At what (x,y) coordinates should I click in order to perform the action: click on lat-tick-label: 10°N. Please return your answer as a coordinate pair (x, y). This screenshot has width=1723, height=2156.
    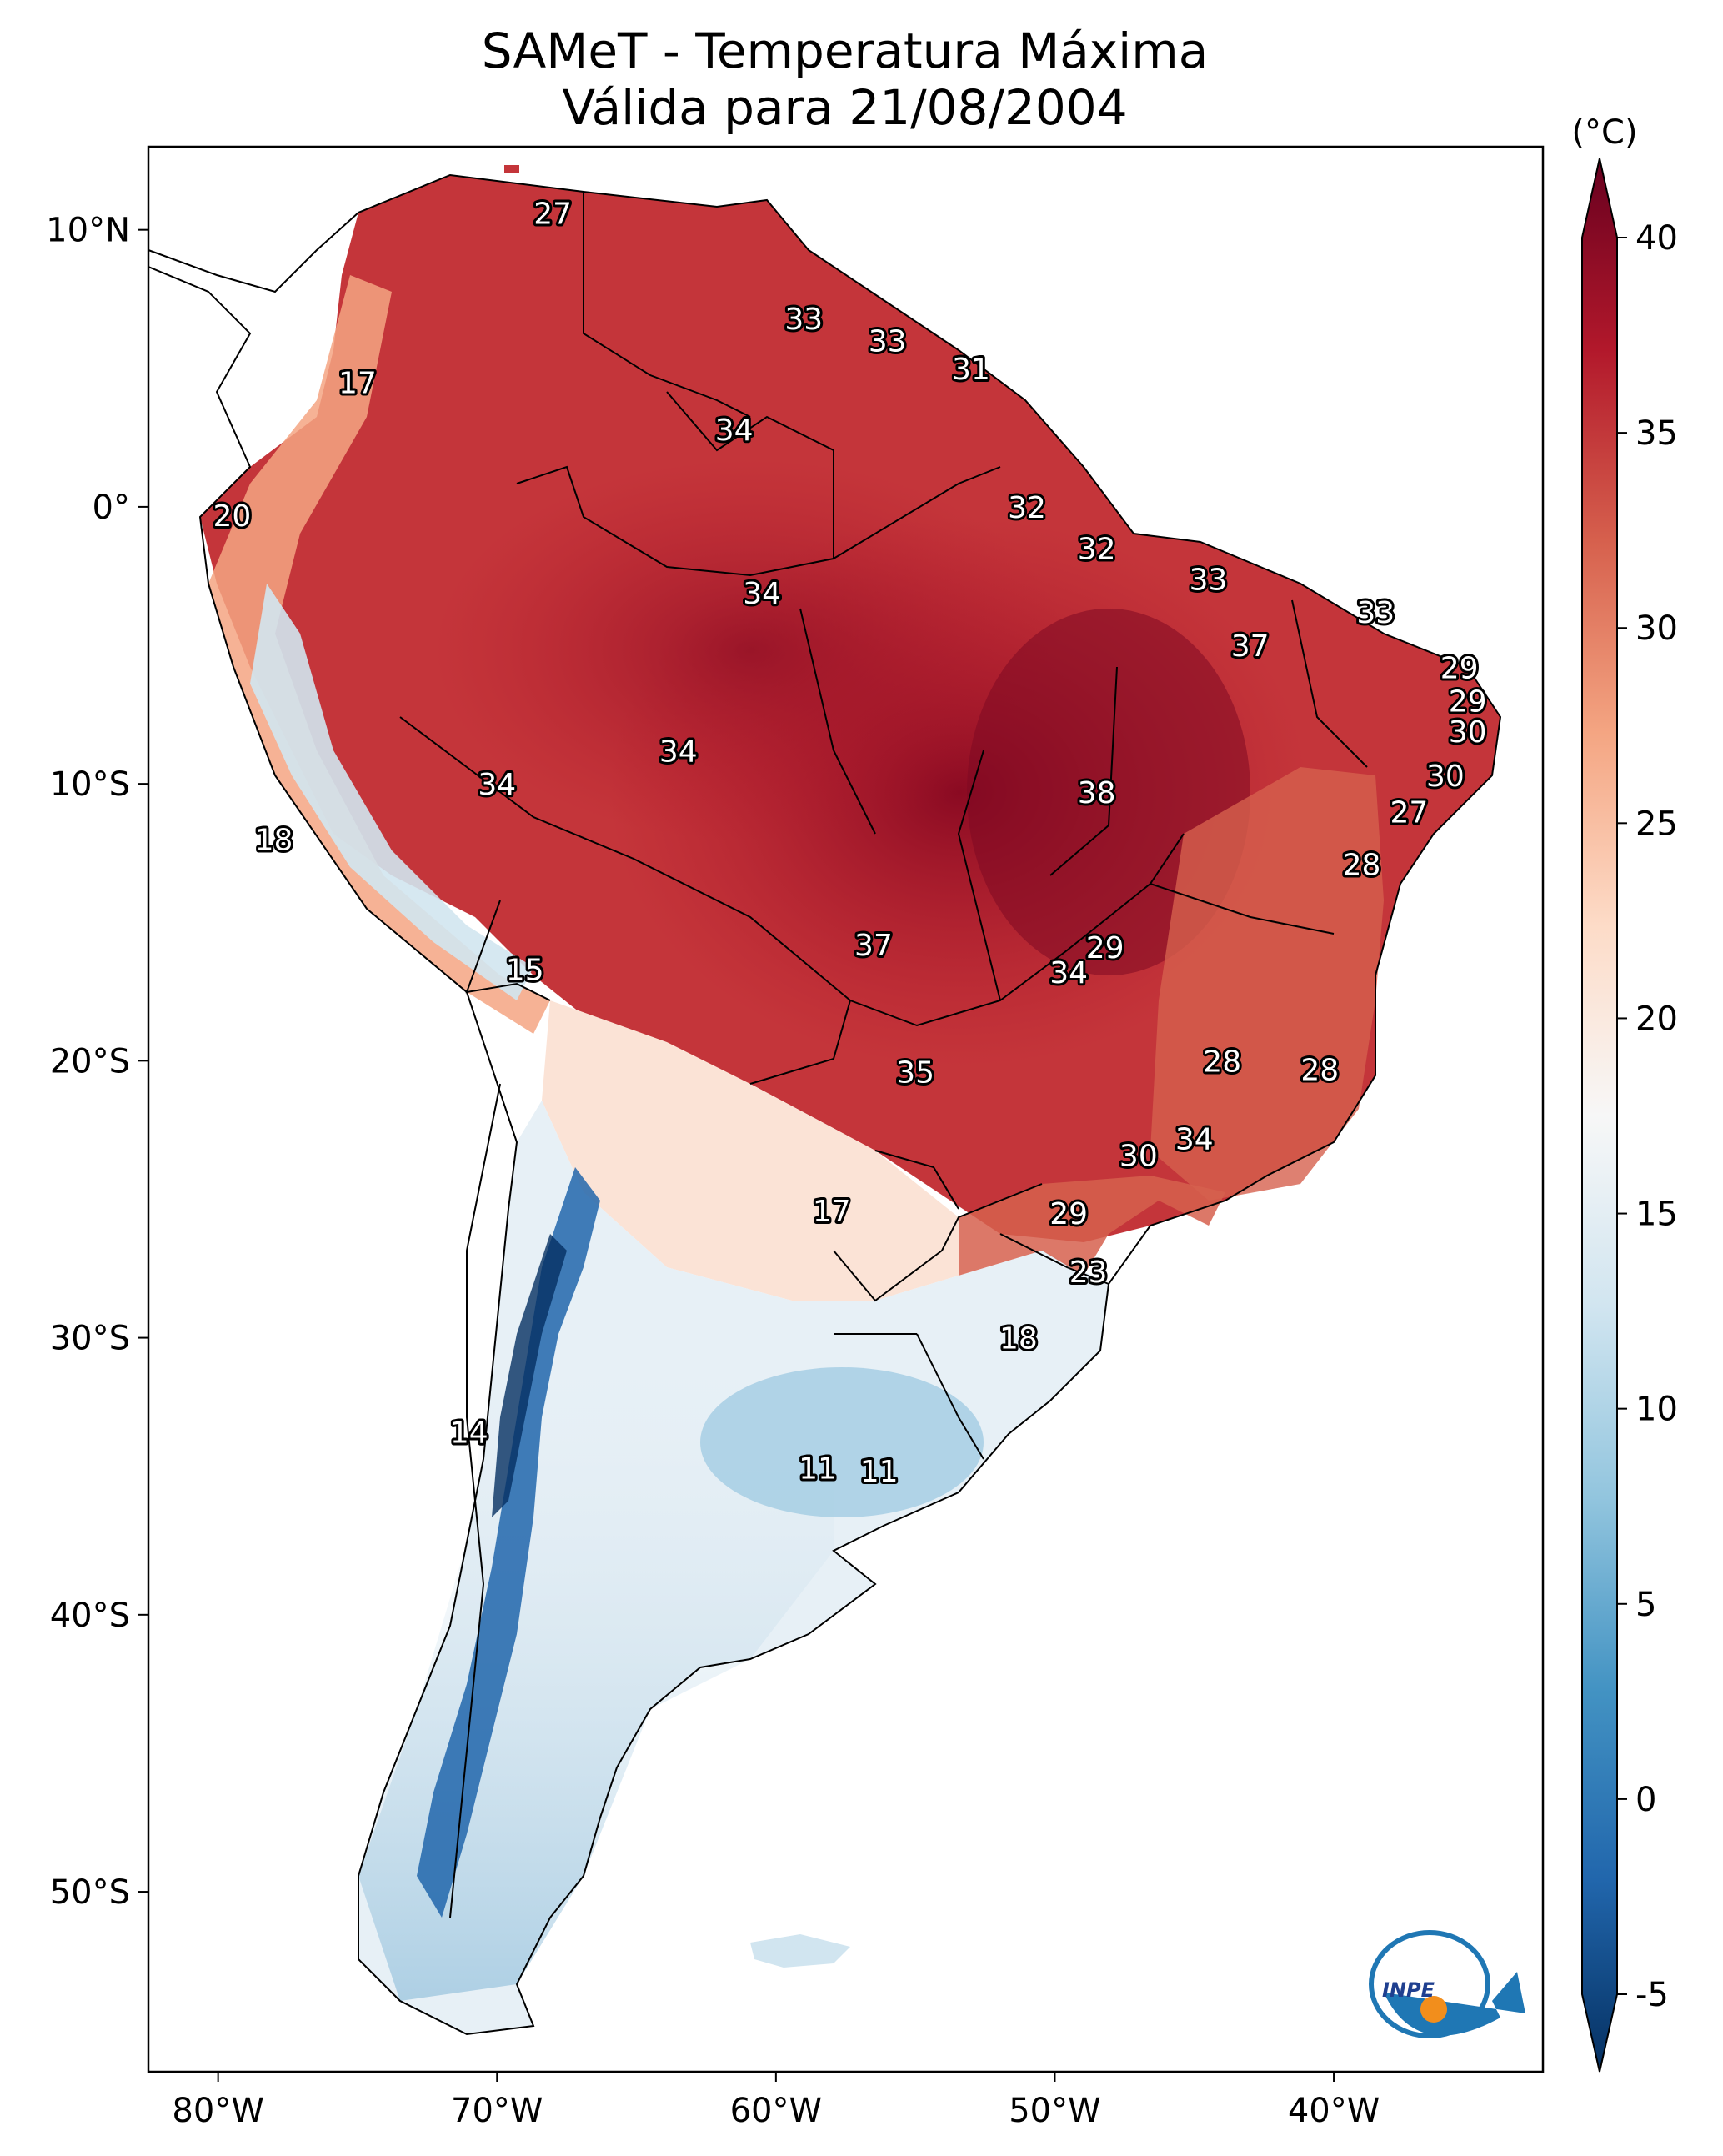
    Looking at the image, I should click on (88, 231).